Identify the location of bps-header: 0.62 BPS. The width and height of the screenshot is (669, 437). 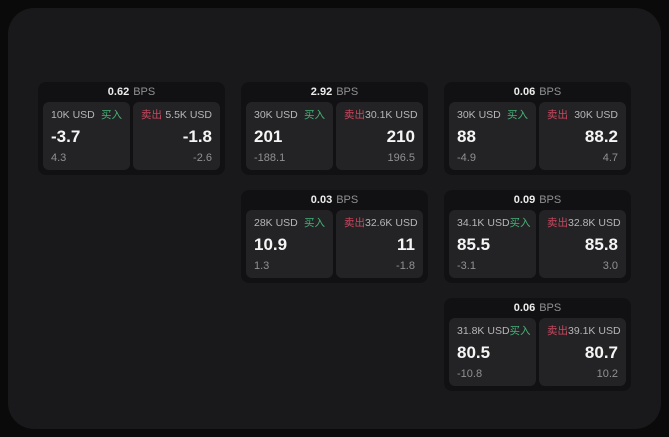
(131, 92).